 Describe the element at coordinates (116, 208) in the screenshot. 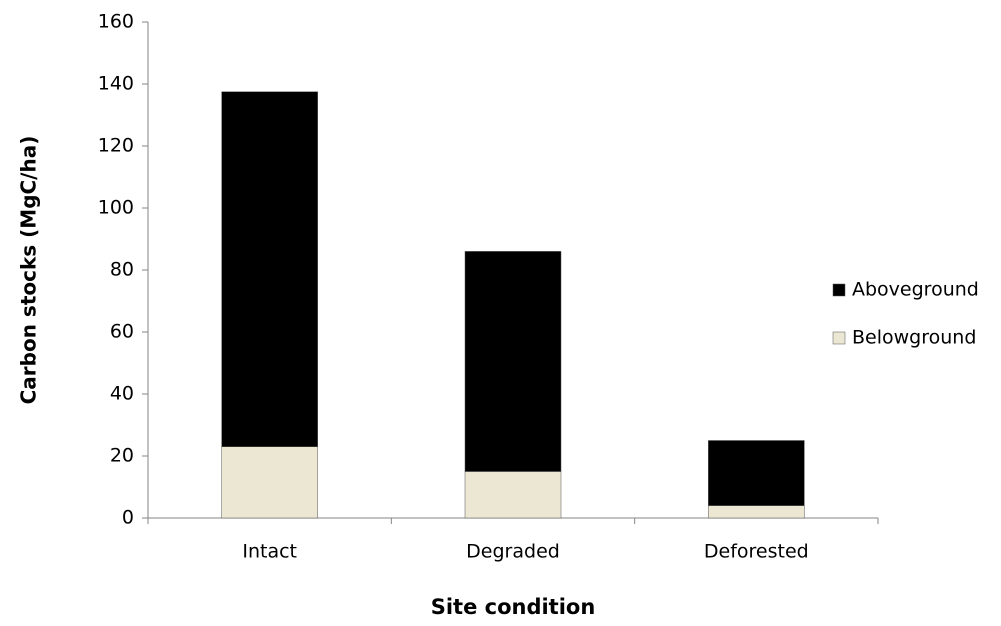

I see `y-tick-label: 100` at that location.